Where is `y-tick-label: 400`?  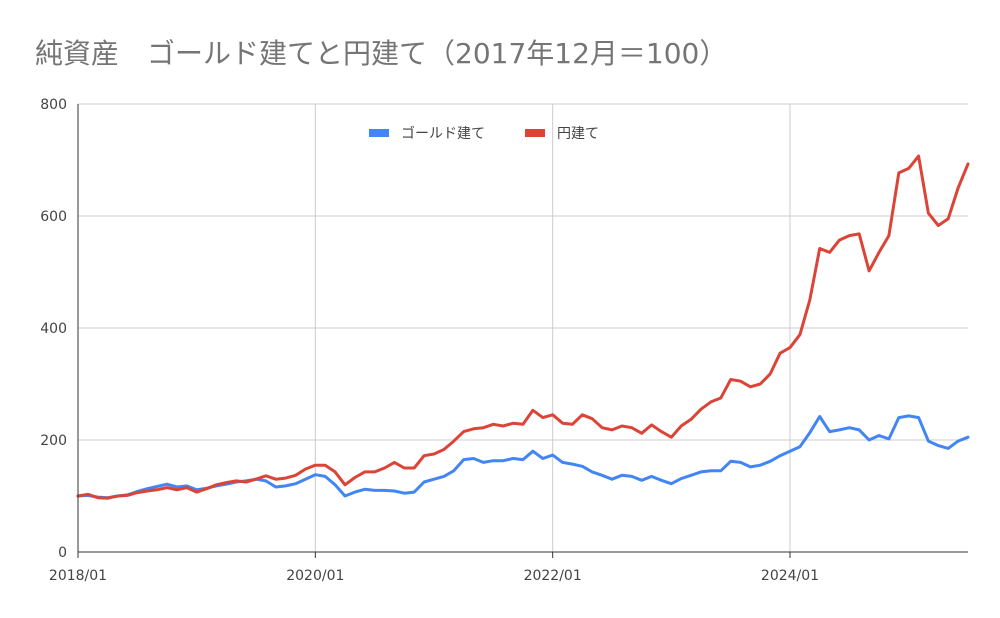 y-tick-label: 400 is located at coordinates (53, 329).